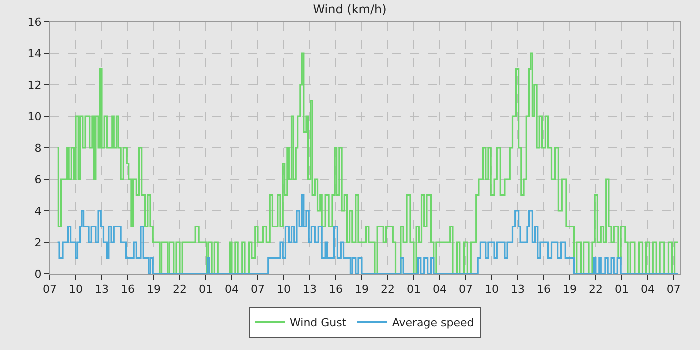 This screenshot has width=700, height=350. Describe the element at coordinates (350, 9) in the screenshot. I see `chart-title: Wind (km/h)` at that location.